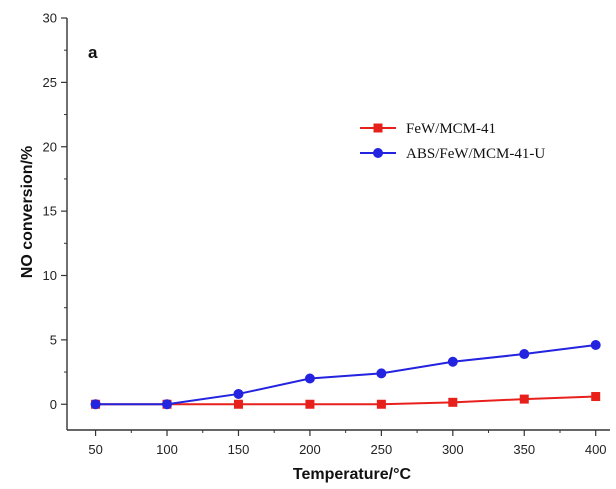  Describe the element at coordinates (347, 443) in the screenshot. I see `x-axis-ticks: 50 100 150 200 250 300 350 400` at that location.